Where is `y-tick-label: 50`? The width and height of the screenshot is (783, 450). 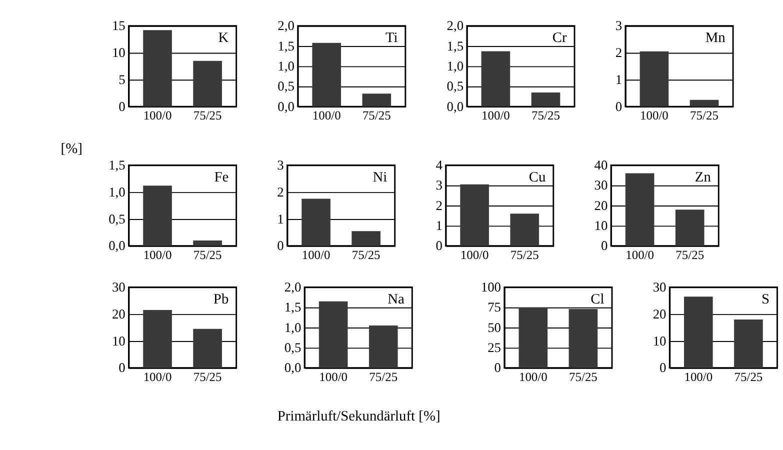 y-tick-label: 50 is located at coordinates (495, 327).